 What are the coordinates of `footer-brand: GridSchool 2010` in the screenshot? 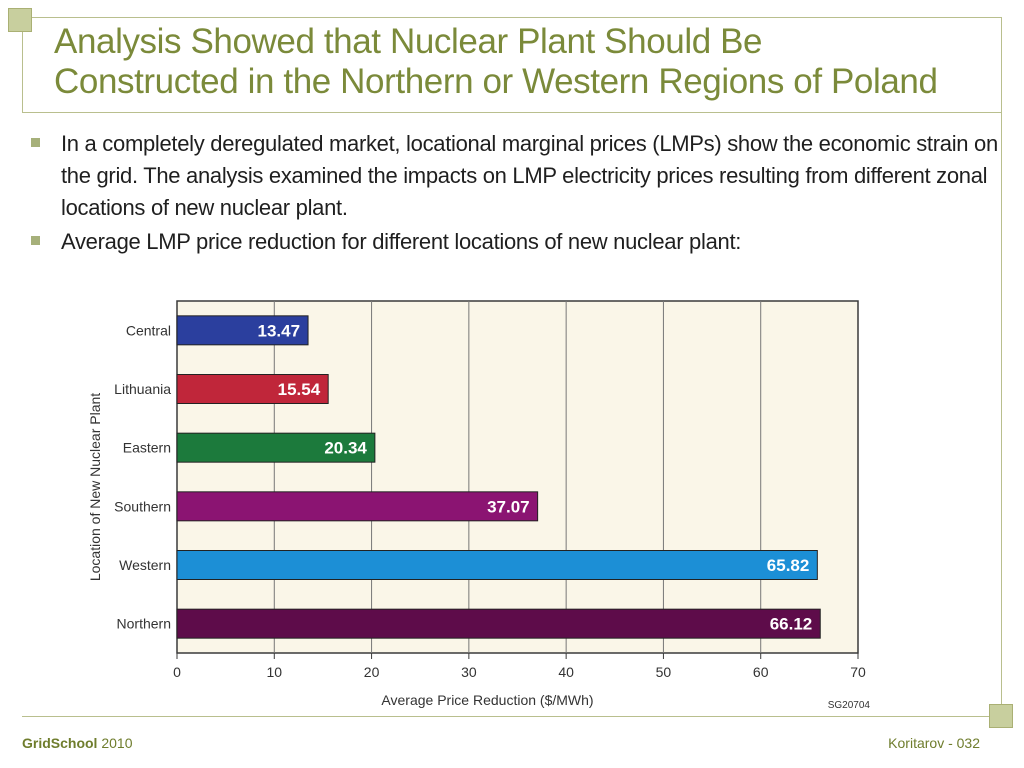 It's located at (77, 743).